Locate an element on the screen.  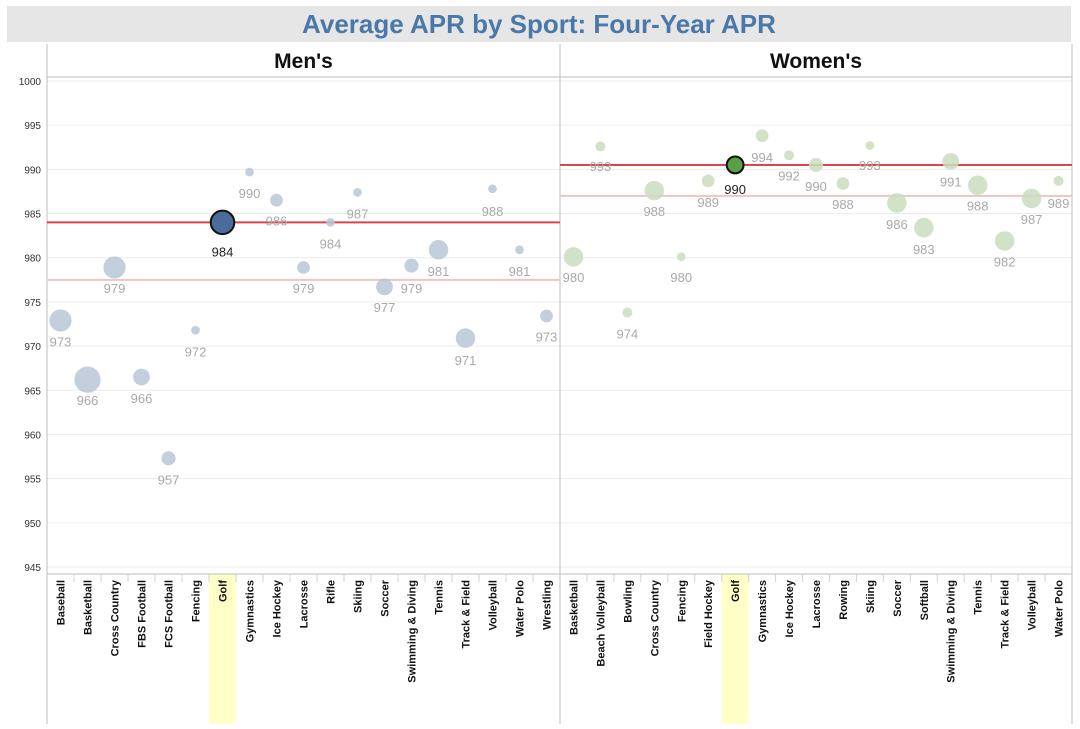
y-tick-label: 970 is located at coordinates (32, 347).